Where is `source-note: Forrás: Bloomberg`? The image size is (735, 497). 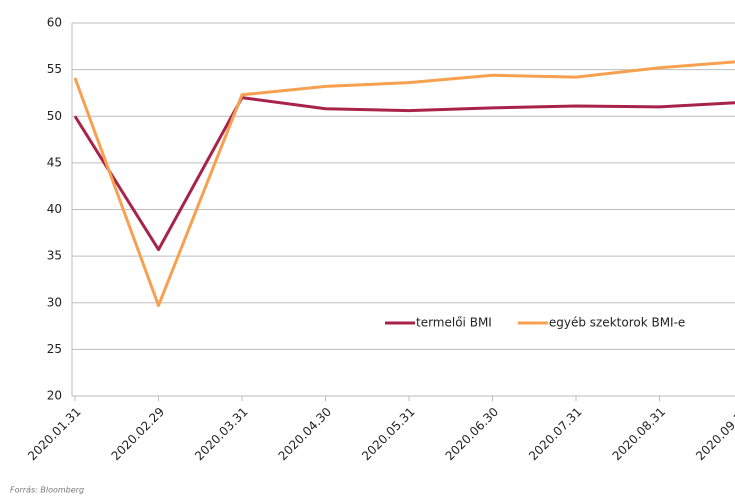
source-note: Forrás: Bloomberg is located at coordinates (47, 490).